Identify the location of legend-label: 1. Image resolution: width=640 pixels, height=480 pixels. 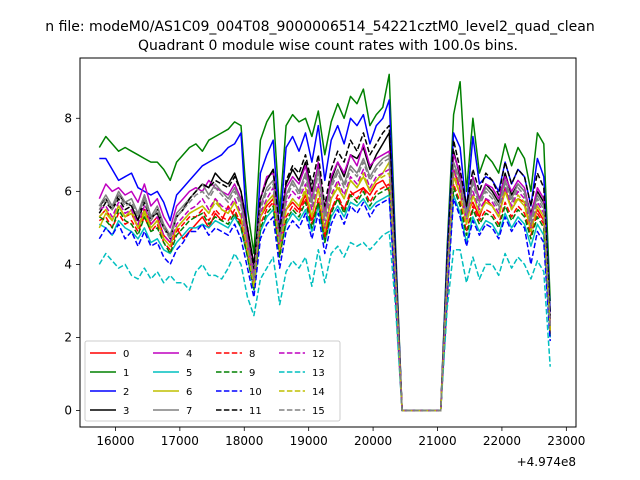
(126, 373).